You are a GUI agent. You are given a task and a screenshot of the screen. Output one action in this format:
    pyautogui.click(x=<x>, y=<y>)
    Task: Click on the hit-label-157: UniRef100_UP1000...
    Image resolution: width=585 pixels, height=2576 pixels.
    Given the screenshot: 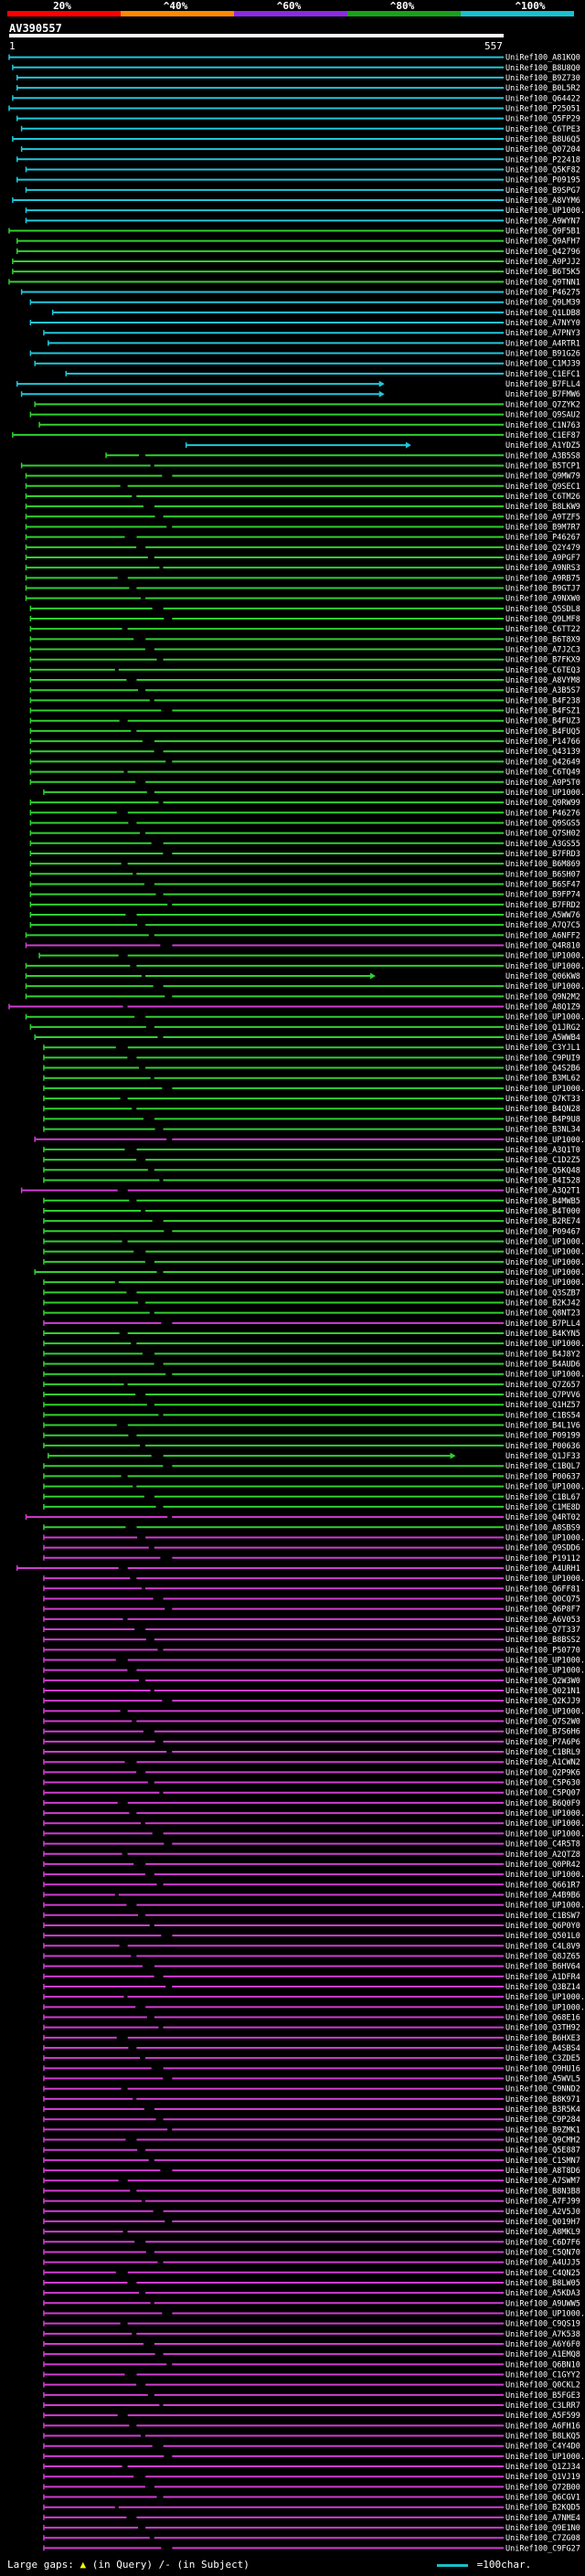 What is the action you would take?
    pyautogui.click(x=545, y=1661)
    